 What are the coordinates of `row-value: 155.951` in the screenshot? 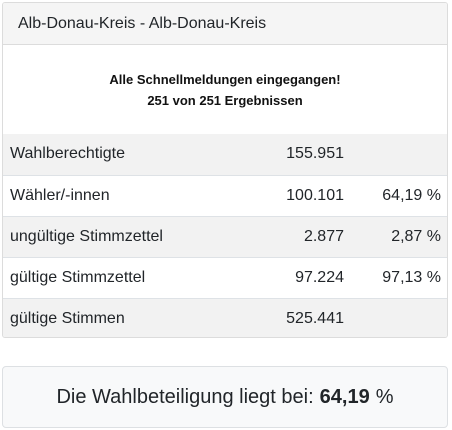 It's located at (301, 154).